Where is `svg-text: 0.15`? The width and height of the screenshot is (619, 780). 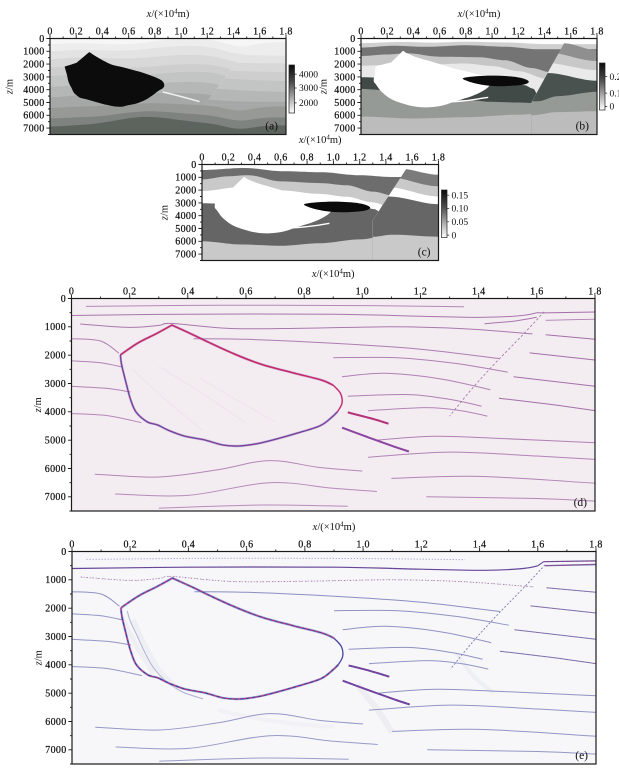
svg-text: 0.15 is located at coordinates (460, 196).